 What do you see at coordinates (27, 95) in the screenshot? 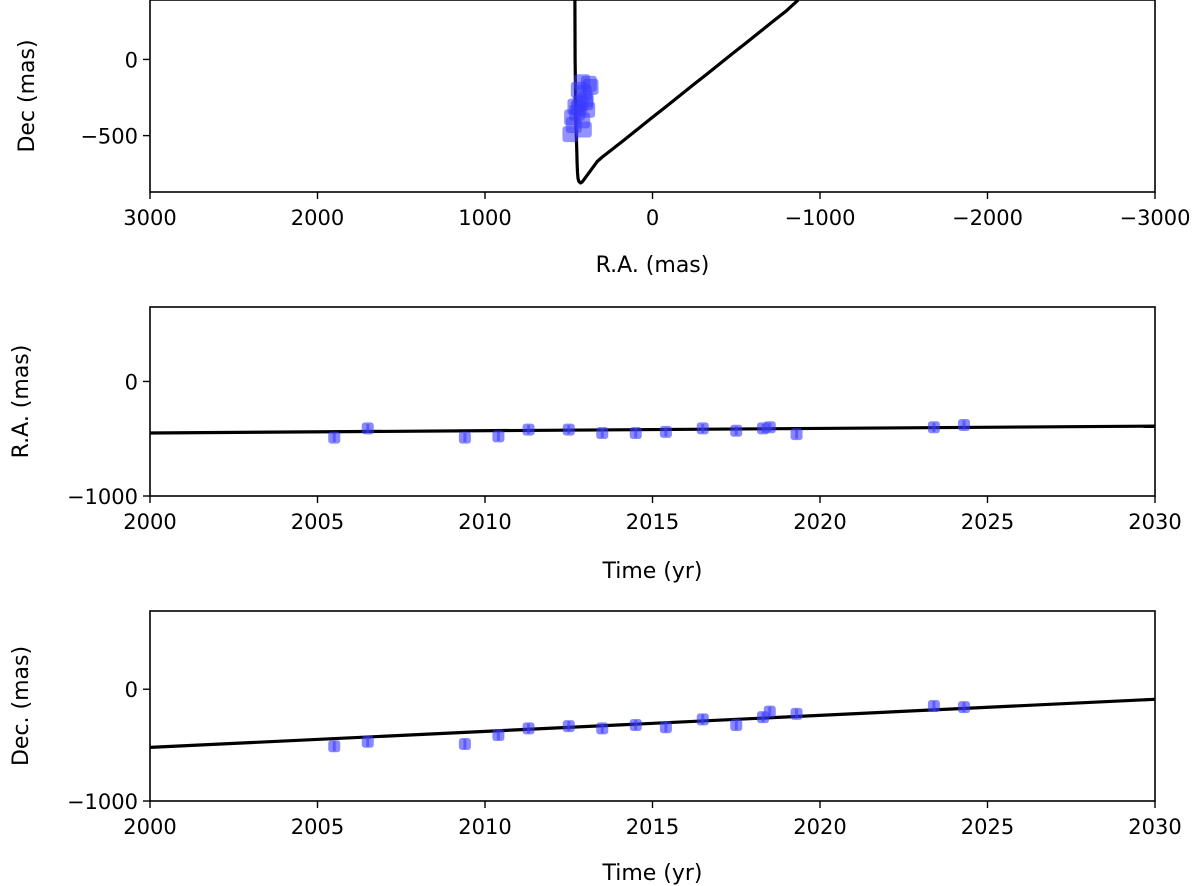
I see `y-axis-label: Dec (mas)` at bounding box center [27, 95].